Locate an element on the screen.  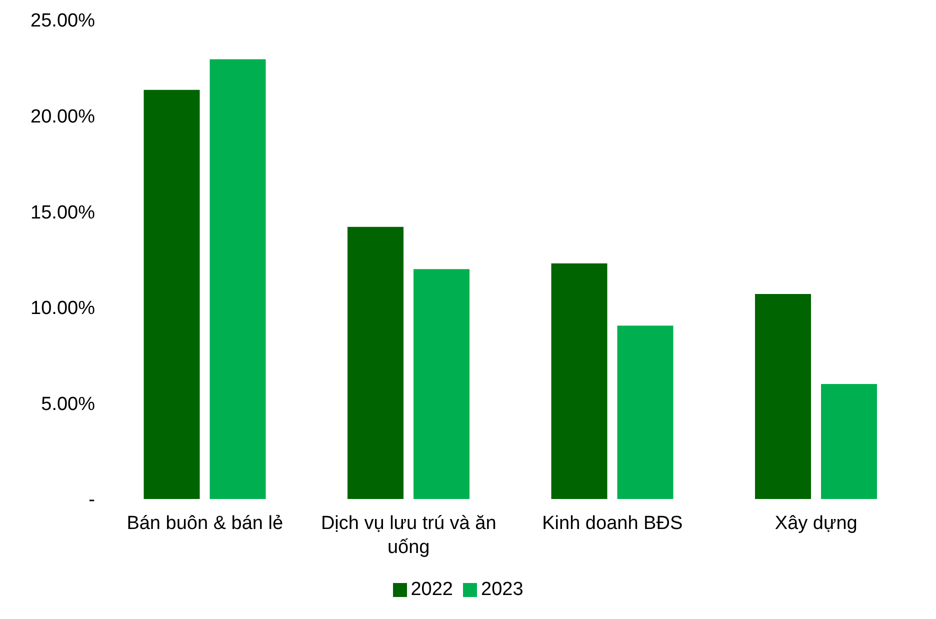
y-tick-label: 10.00% is located at coordinates (63, 309).